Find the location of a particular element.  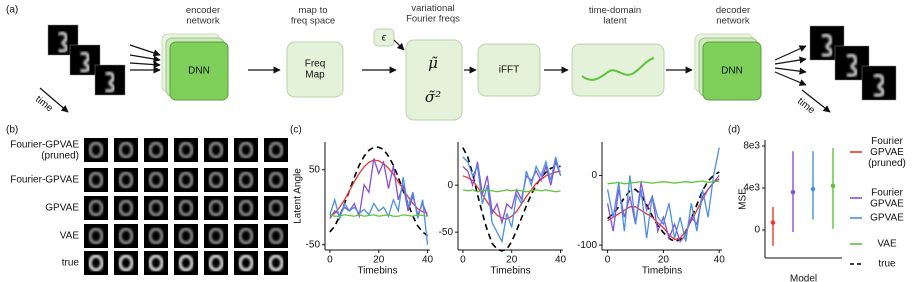

time-label: time is located at coordinates (44, 104).